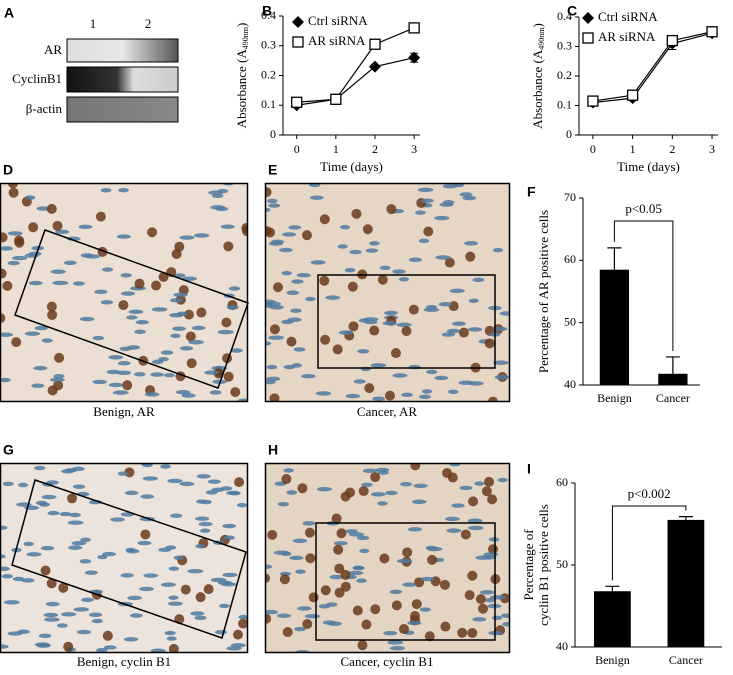 This screenshot has width=733, height=675. Describe the element at coordinates (570, 259) in the screenshot. I see `y-tick-label: 60` at that location.